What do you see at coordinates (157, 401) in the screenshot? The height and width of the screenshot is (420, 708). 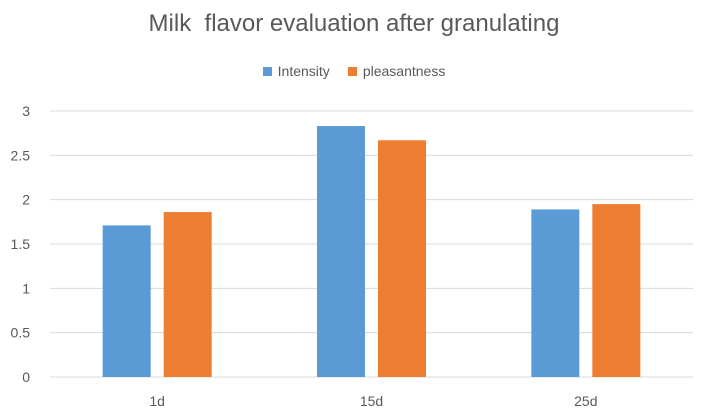 I see `x-tick-label: 1d` at bounding box center [157, 401].